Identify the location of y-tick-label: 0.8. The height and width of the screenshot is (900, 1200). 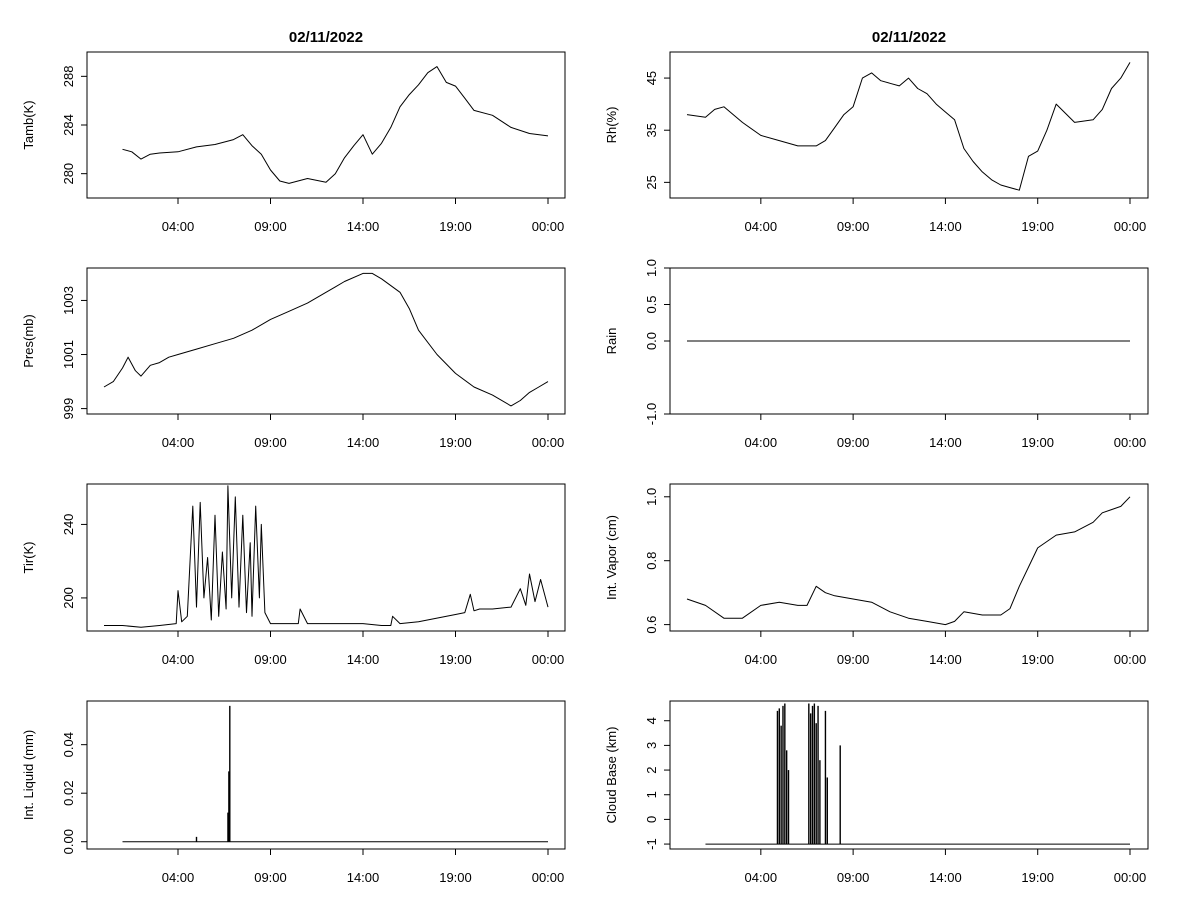
(651, 561).